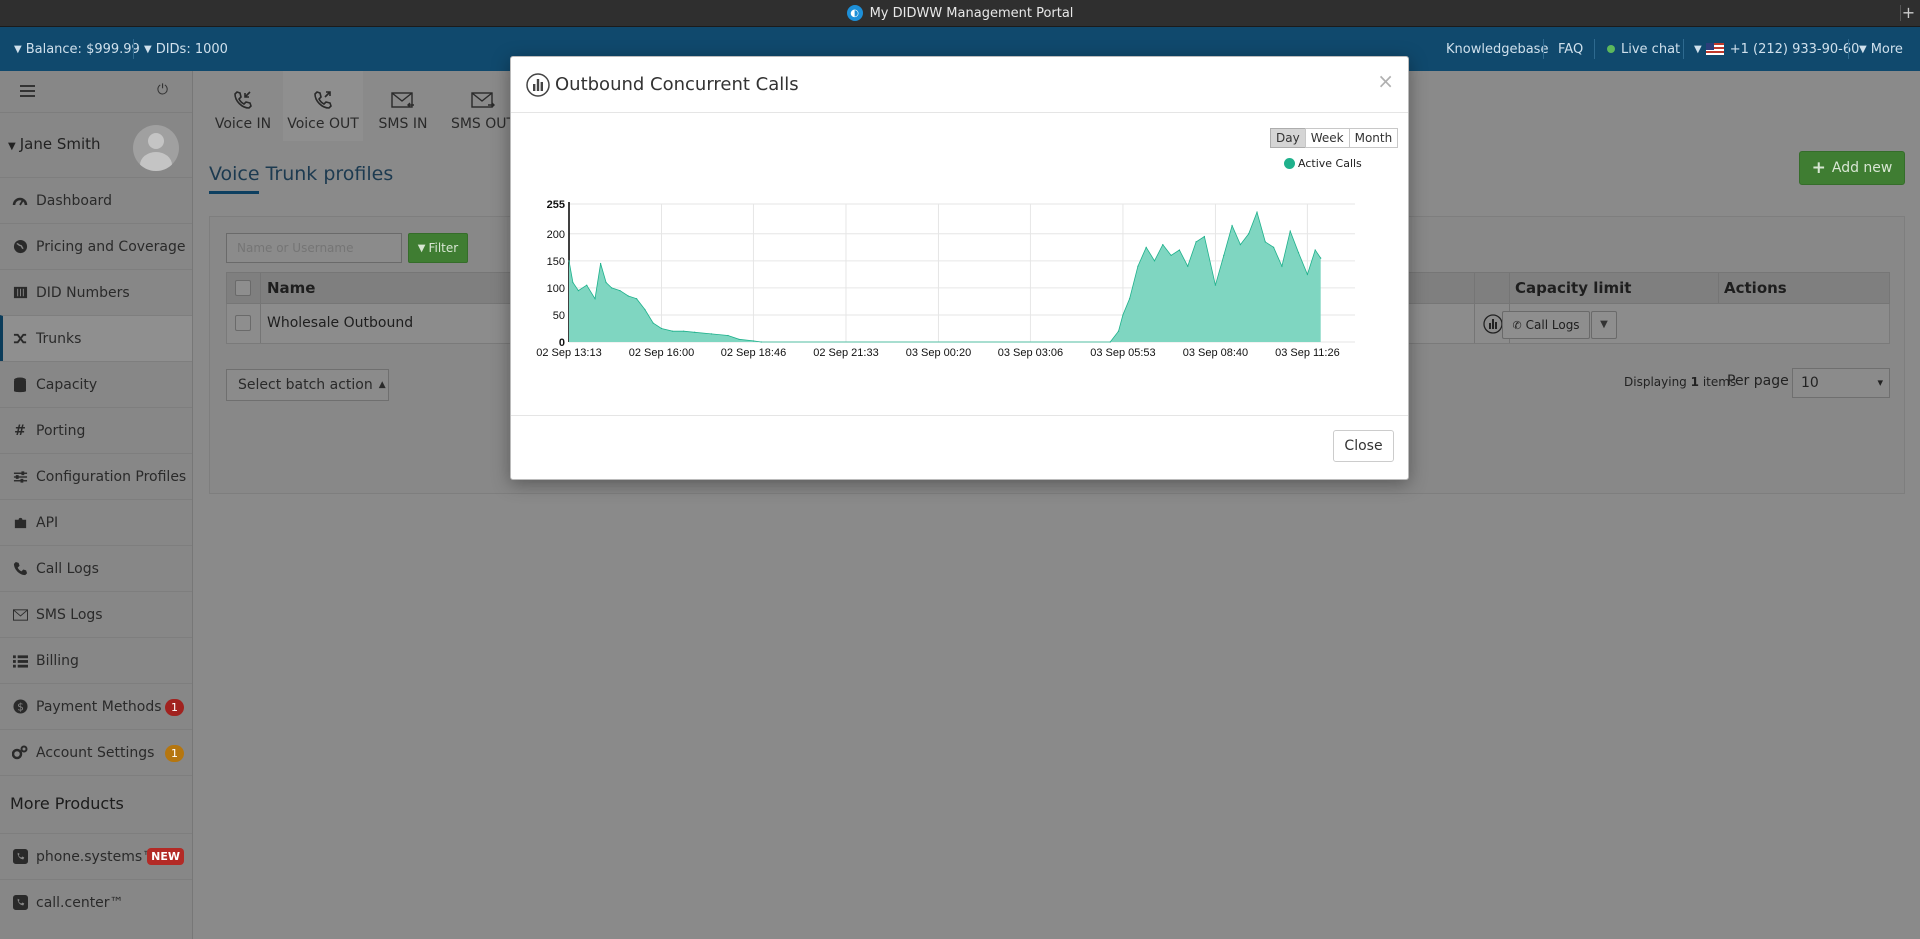 Image resolution: width=1920 pixels, height=939 pixels. I want to click on call-logs-label: Call Logs, so click(1552, 325).